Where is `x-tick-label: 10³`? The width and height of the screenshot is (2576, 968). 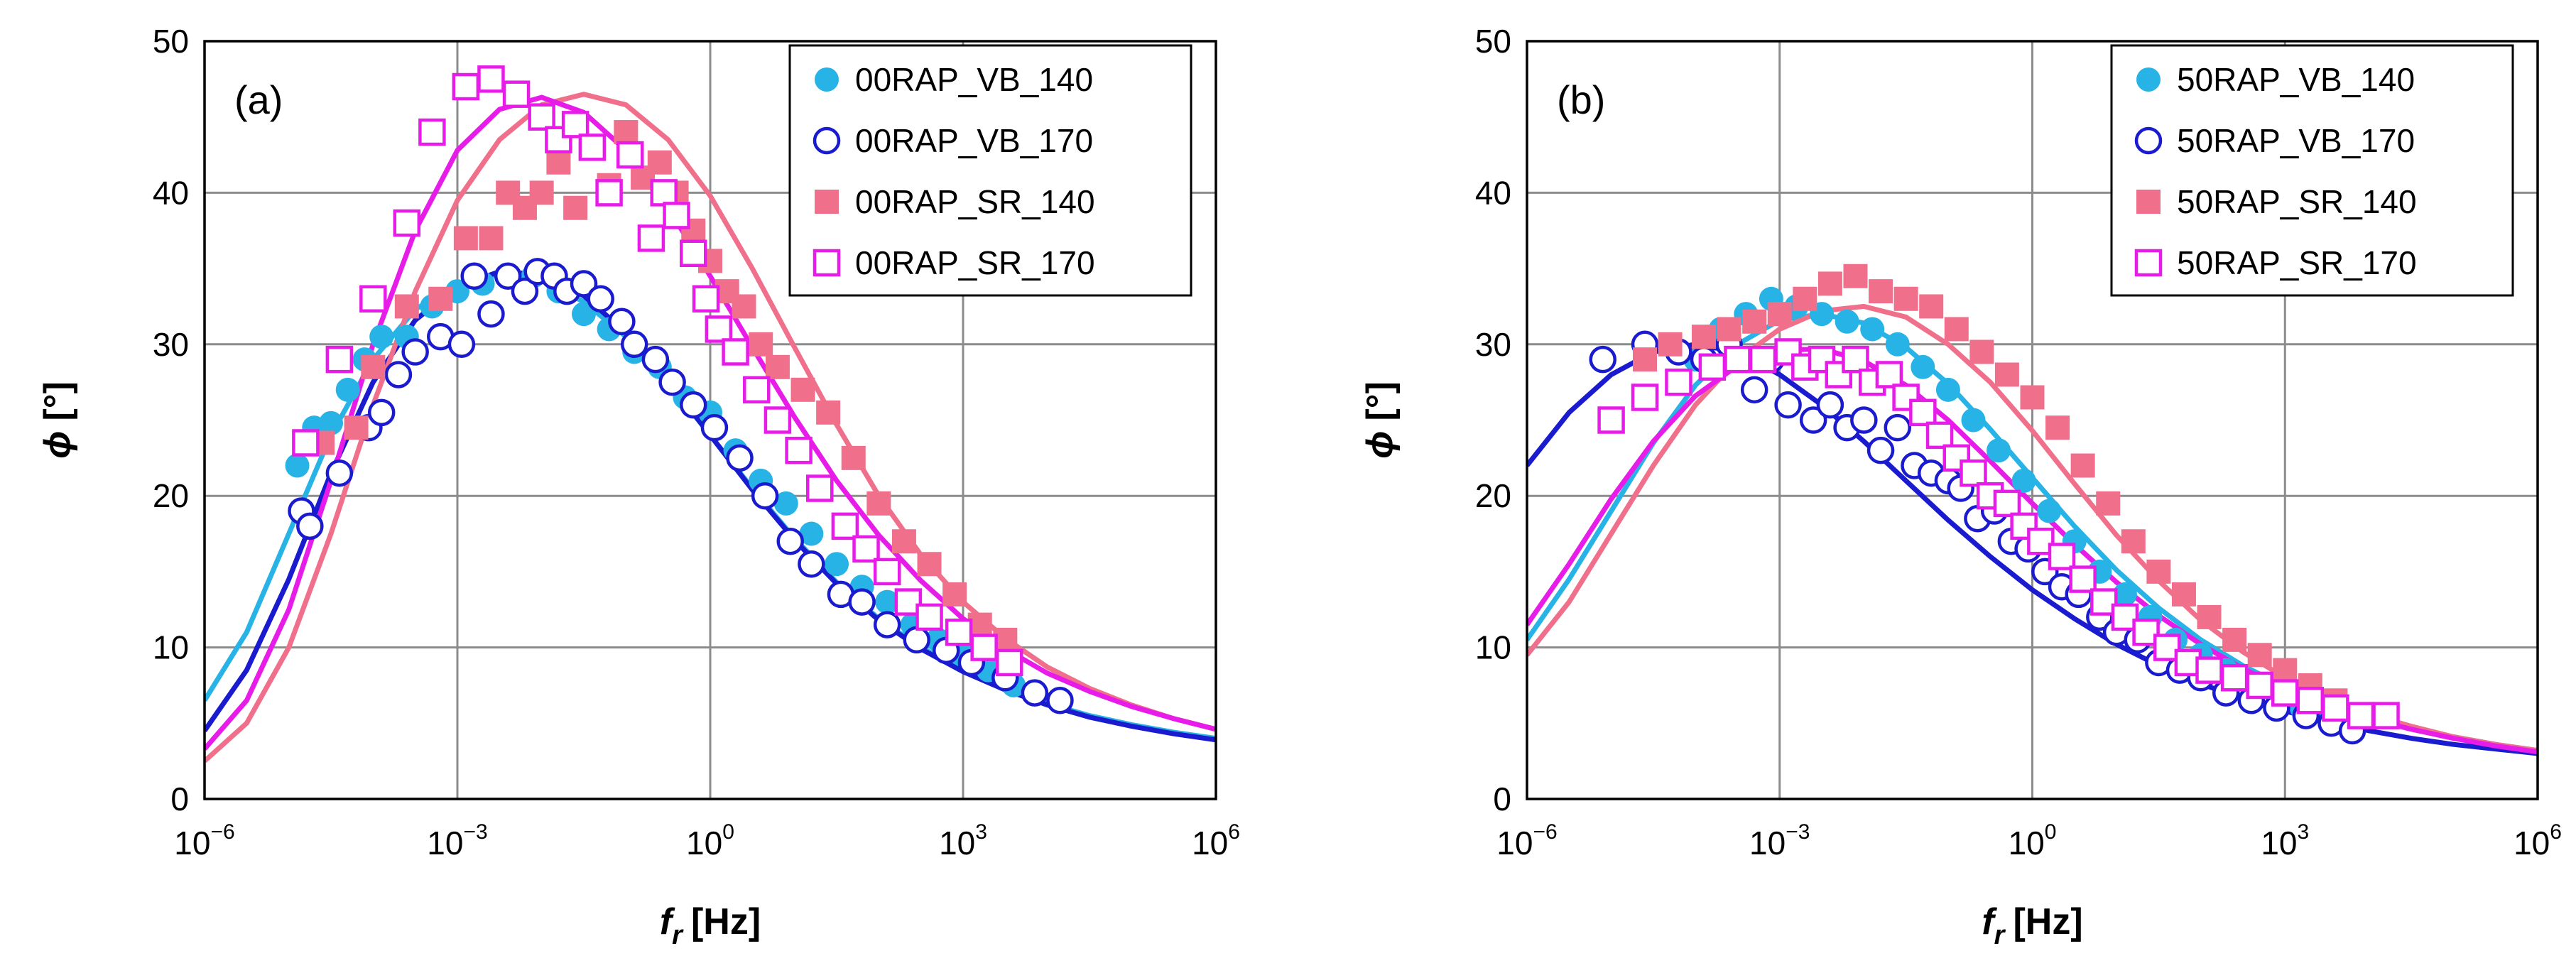
x-tick-label: 10³ is located at coordinates (2285, 840).